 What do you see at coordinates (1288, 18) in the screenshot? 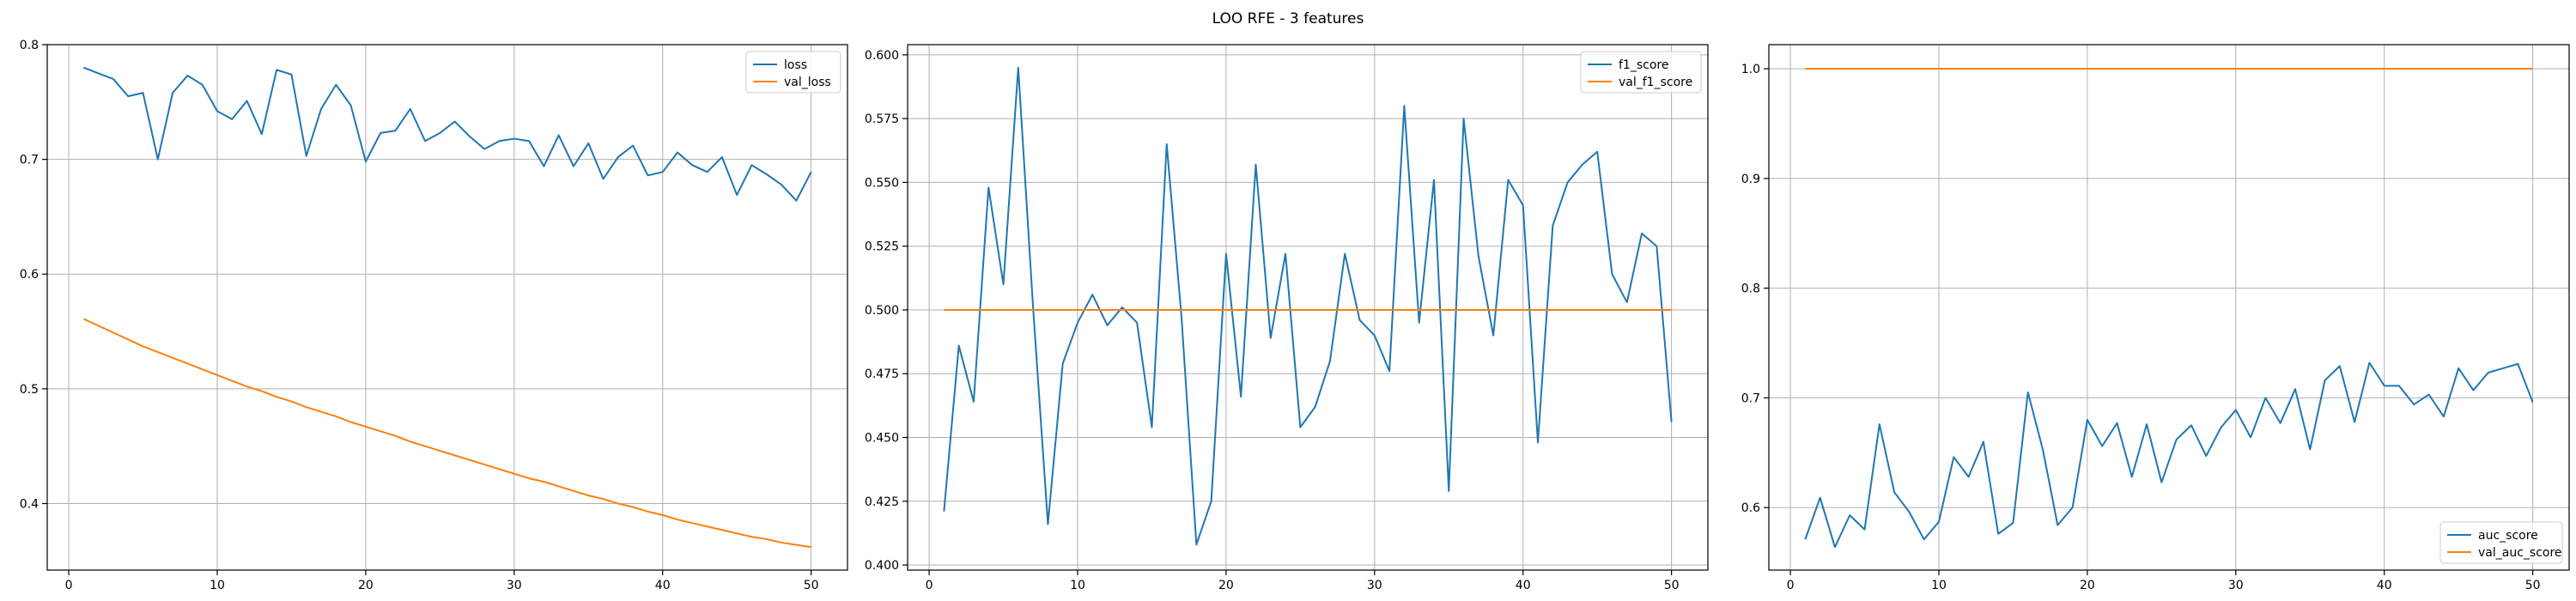
I see `figure-title: LOO RFE - 3 features` at bounding box center [1288, 18].